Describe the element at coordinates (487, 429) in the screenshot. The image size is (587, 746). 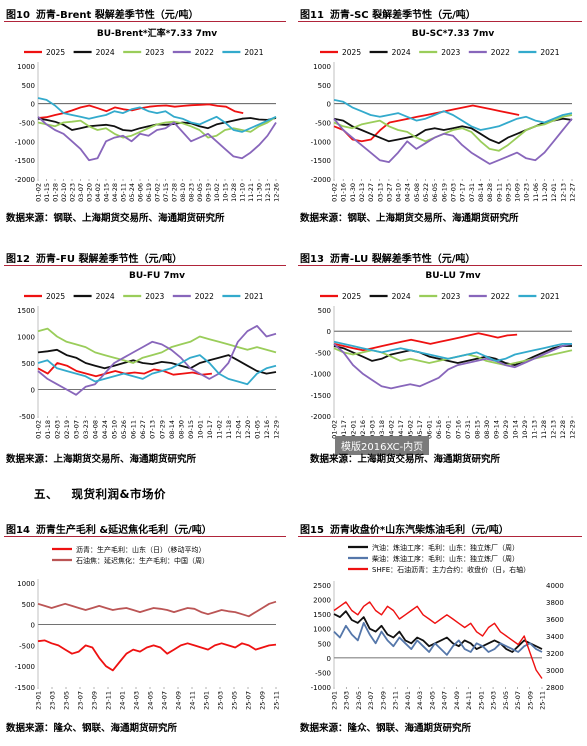
I see `x-tick-label: 08-30` at that location.